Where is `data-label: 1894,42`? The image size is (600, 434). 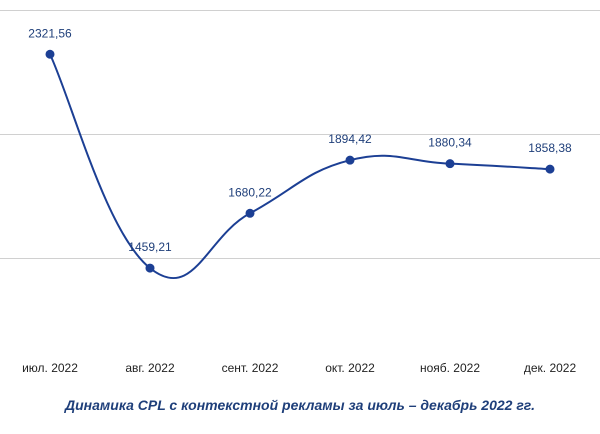
data-label: 1894,42 is located at coordinates (350, 139).